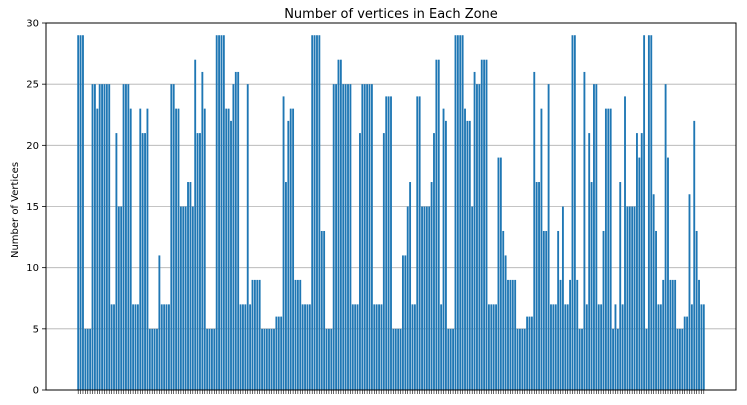  Describe the element at coordinates (15, 210) in the screenshot. I see `y-axis-label: Number of Vertices` at that location.